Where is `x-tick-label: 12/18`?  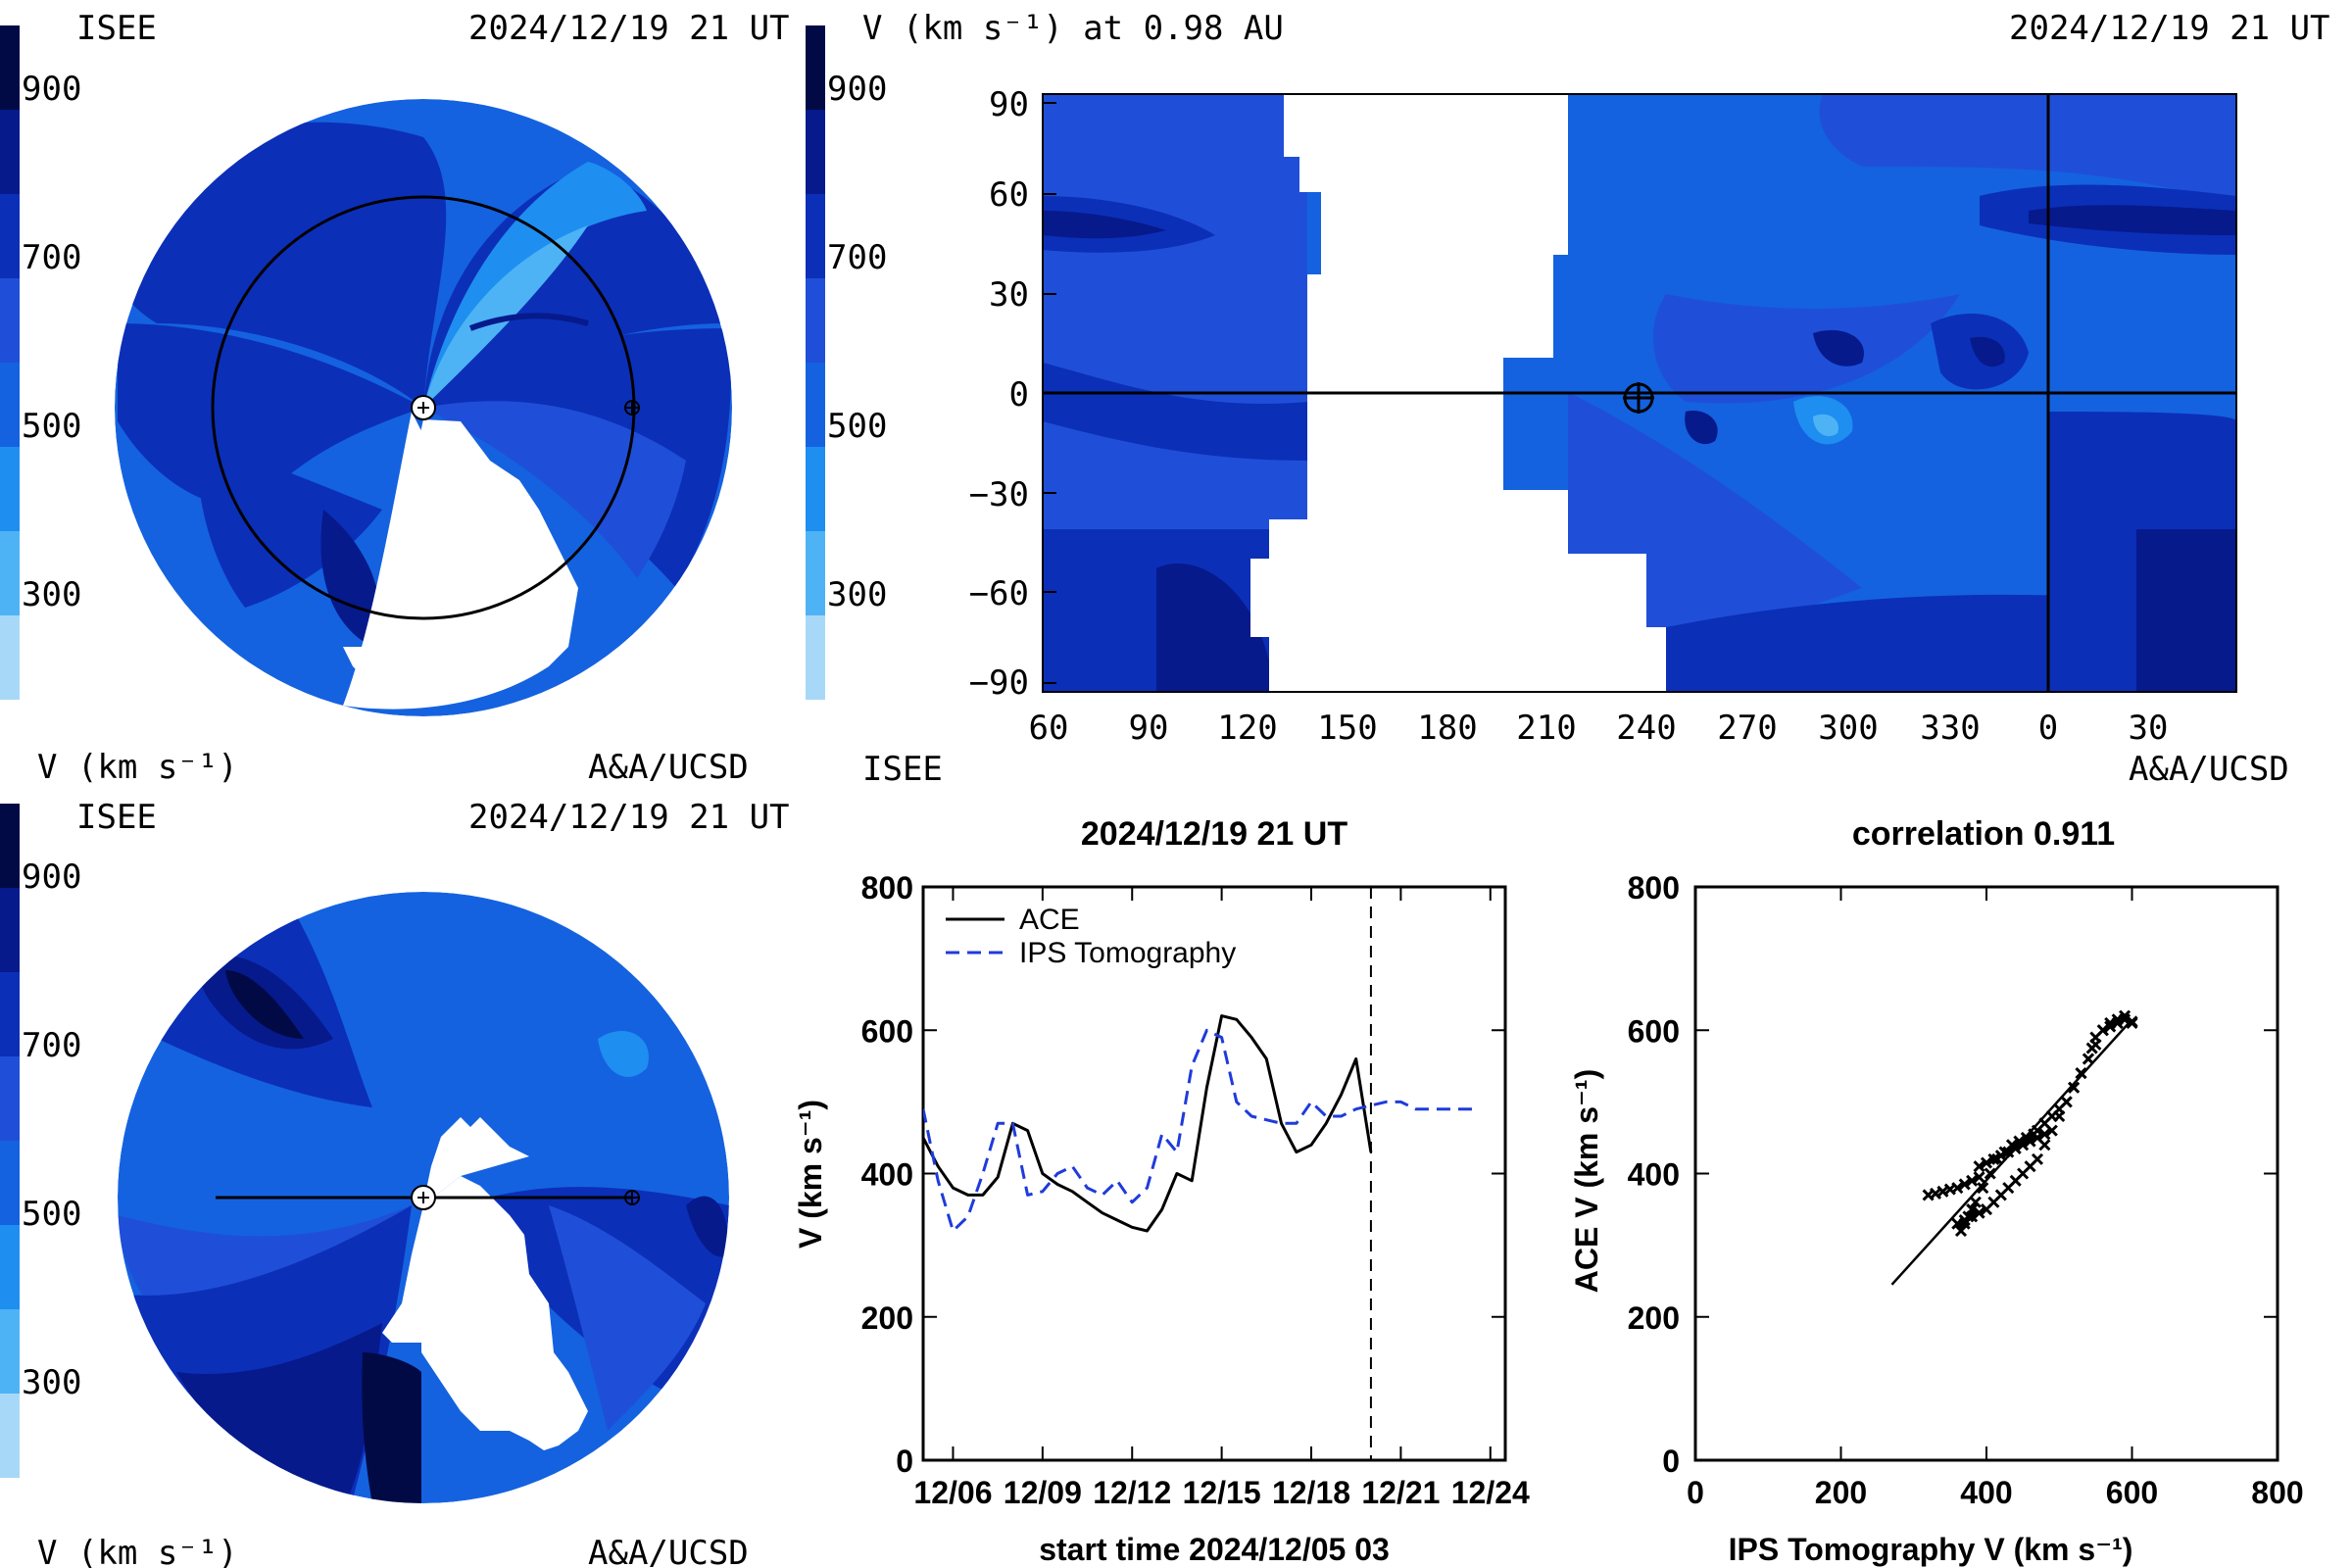 x-tick-label: 12/18 is located at coordinates (1311, 1492).